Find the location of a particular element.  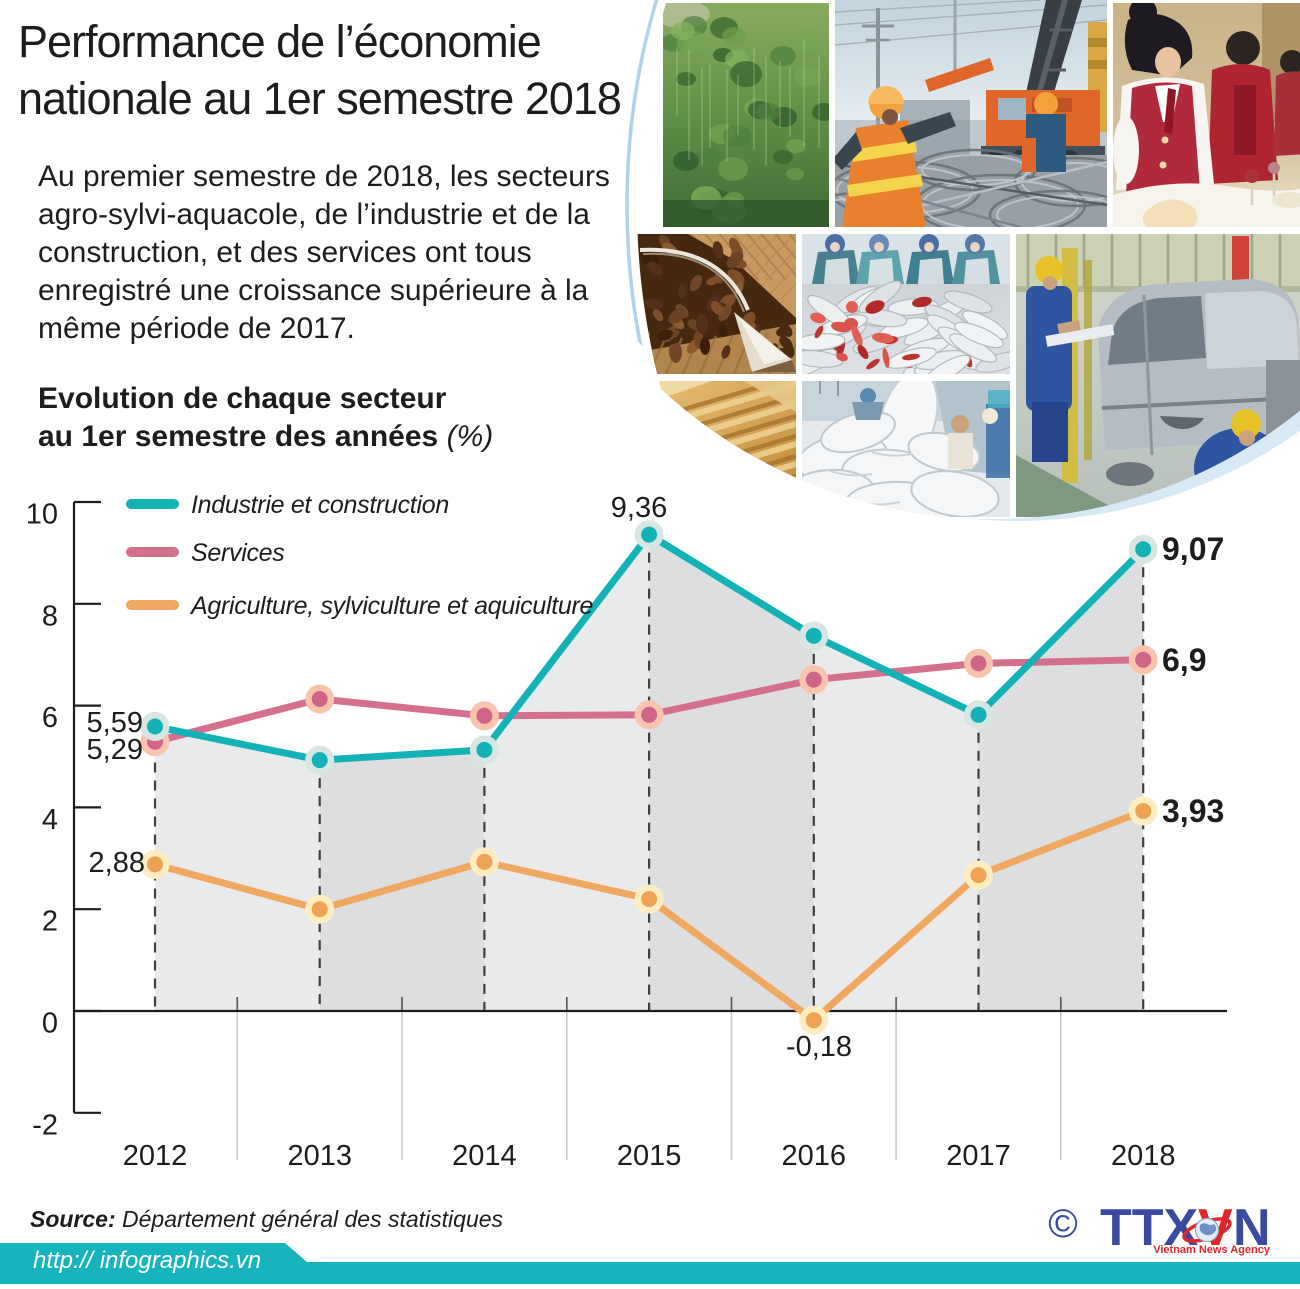

svg-text:construction, et des services: construction, et des services ont tous is located at coordinates (285, 252).